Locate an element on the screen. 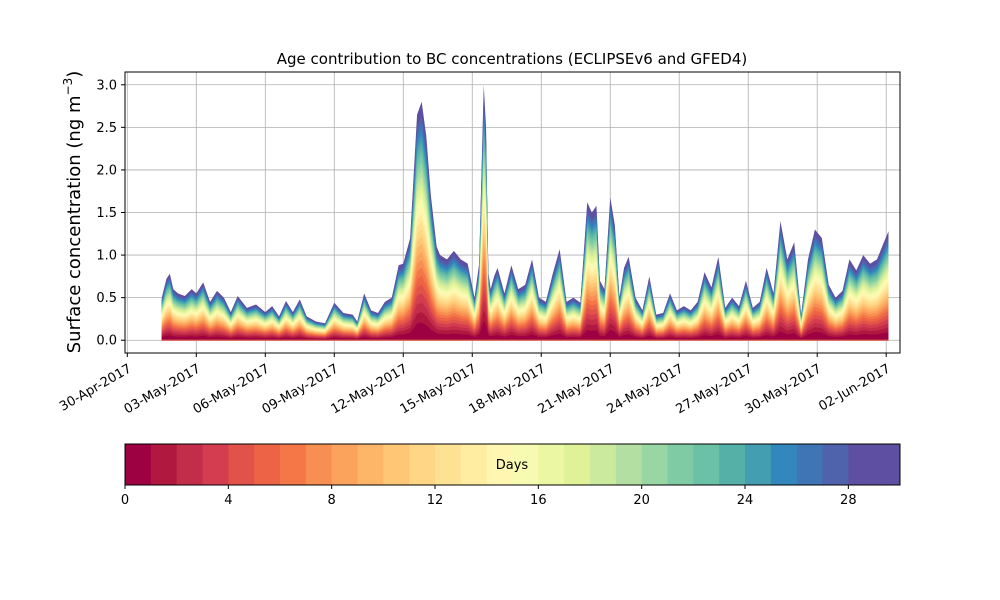 This screenshot has width=1000, height=600. colorbar-tick-label: 28 is located at coordinates (848, 500).